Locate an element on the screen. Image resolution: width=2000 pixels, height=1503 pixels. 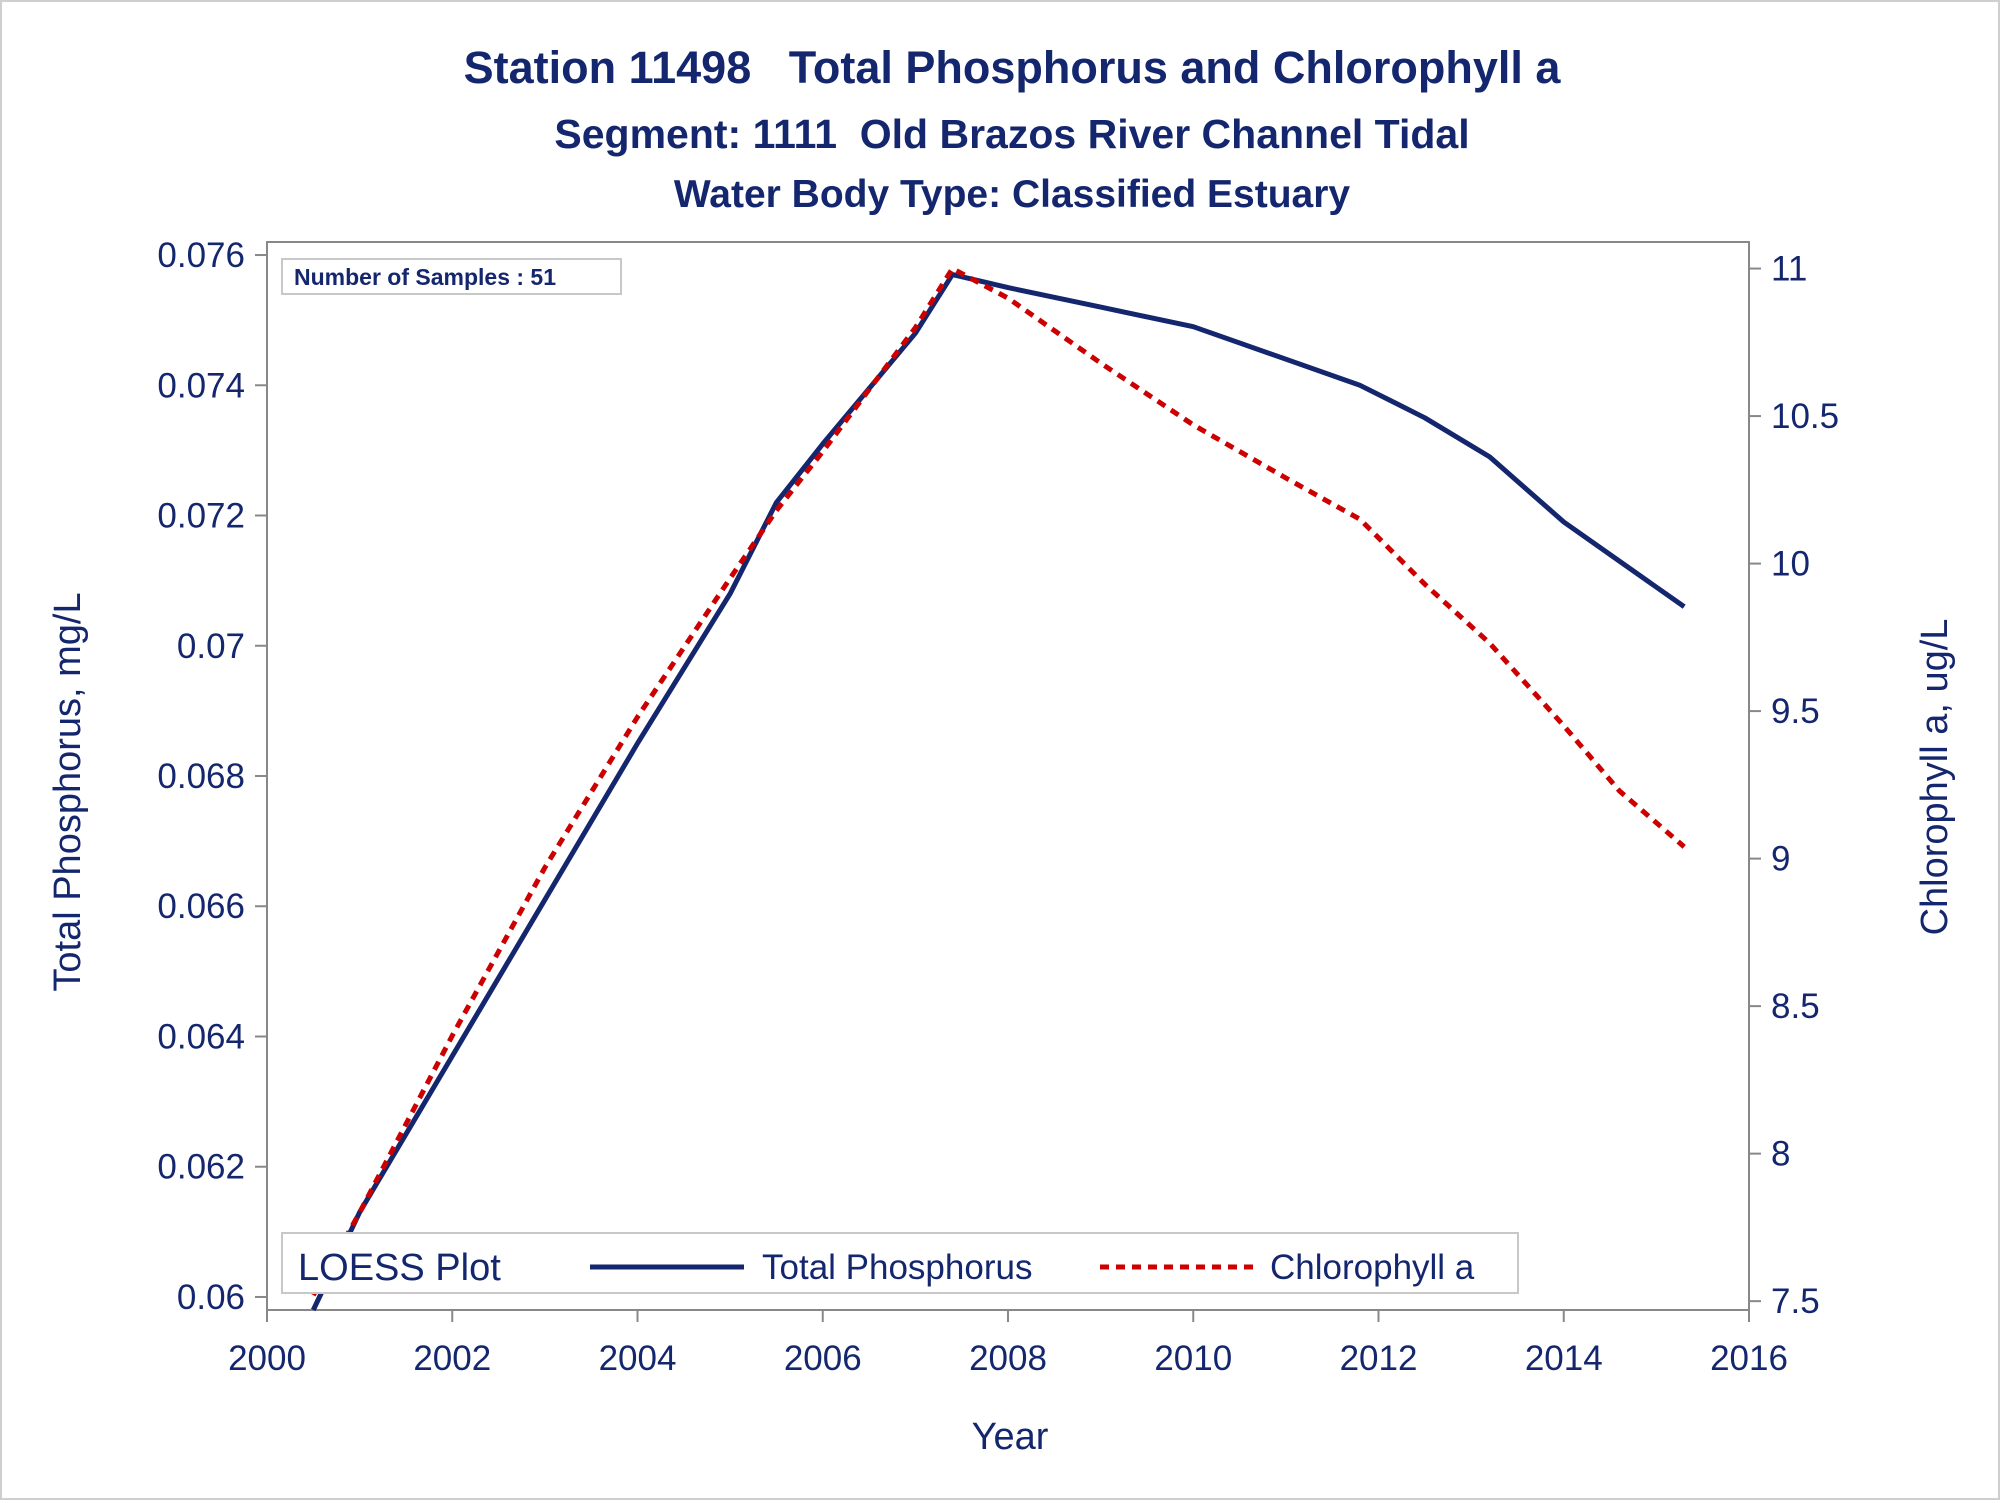
y-right-tick-label-9-5: 9.5 is located at coordinates (1795, 711).